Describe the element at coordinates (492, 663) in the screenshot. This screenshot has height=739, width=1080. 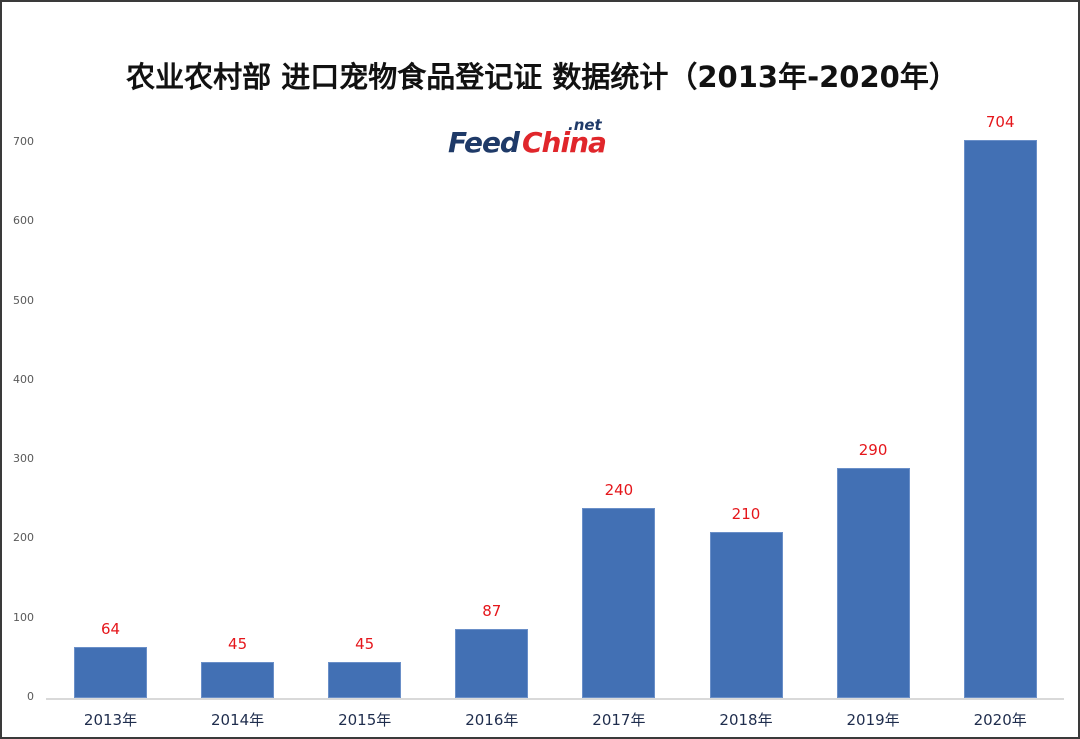
I see `bar-2016年` at that location.